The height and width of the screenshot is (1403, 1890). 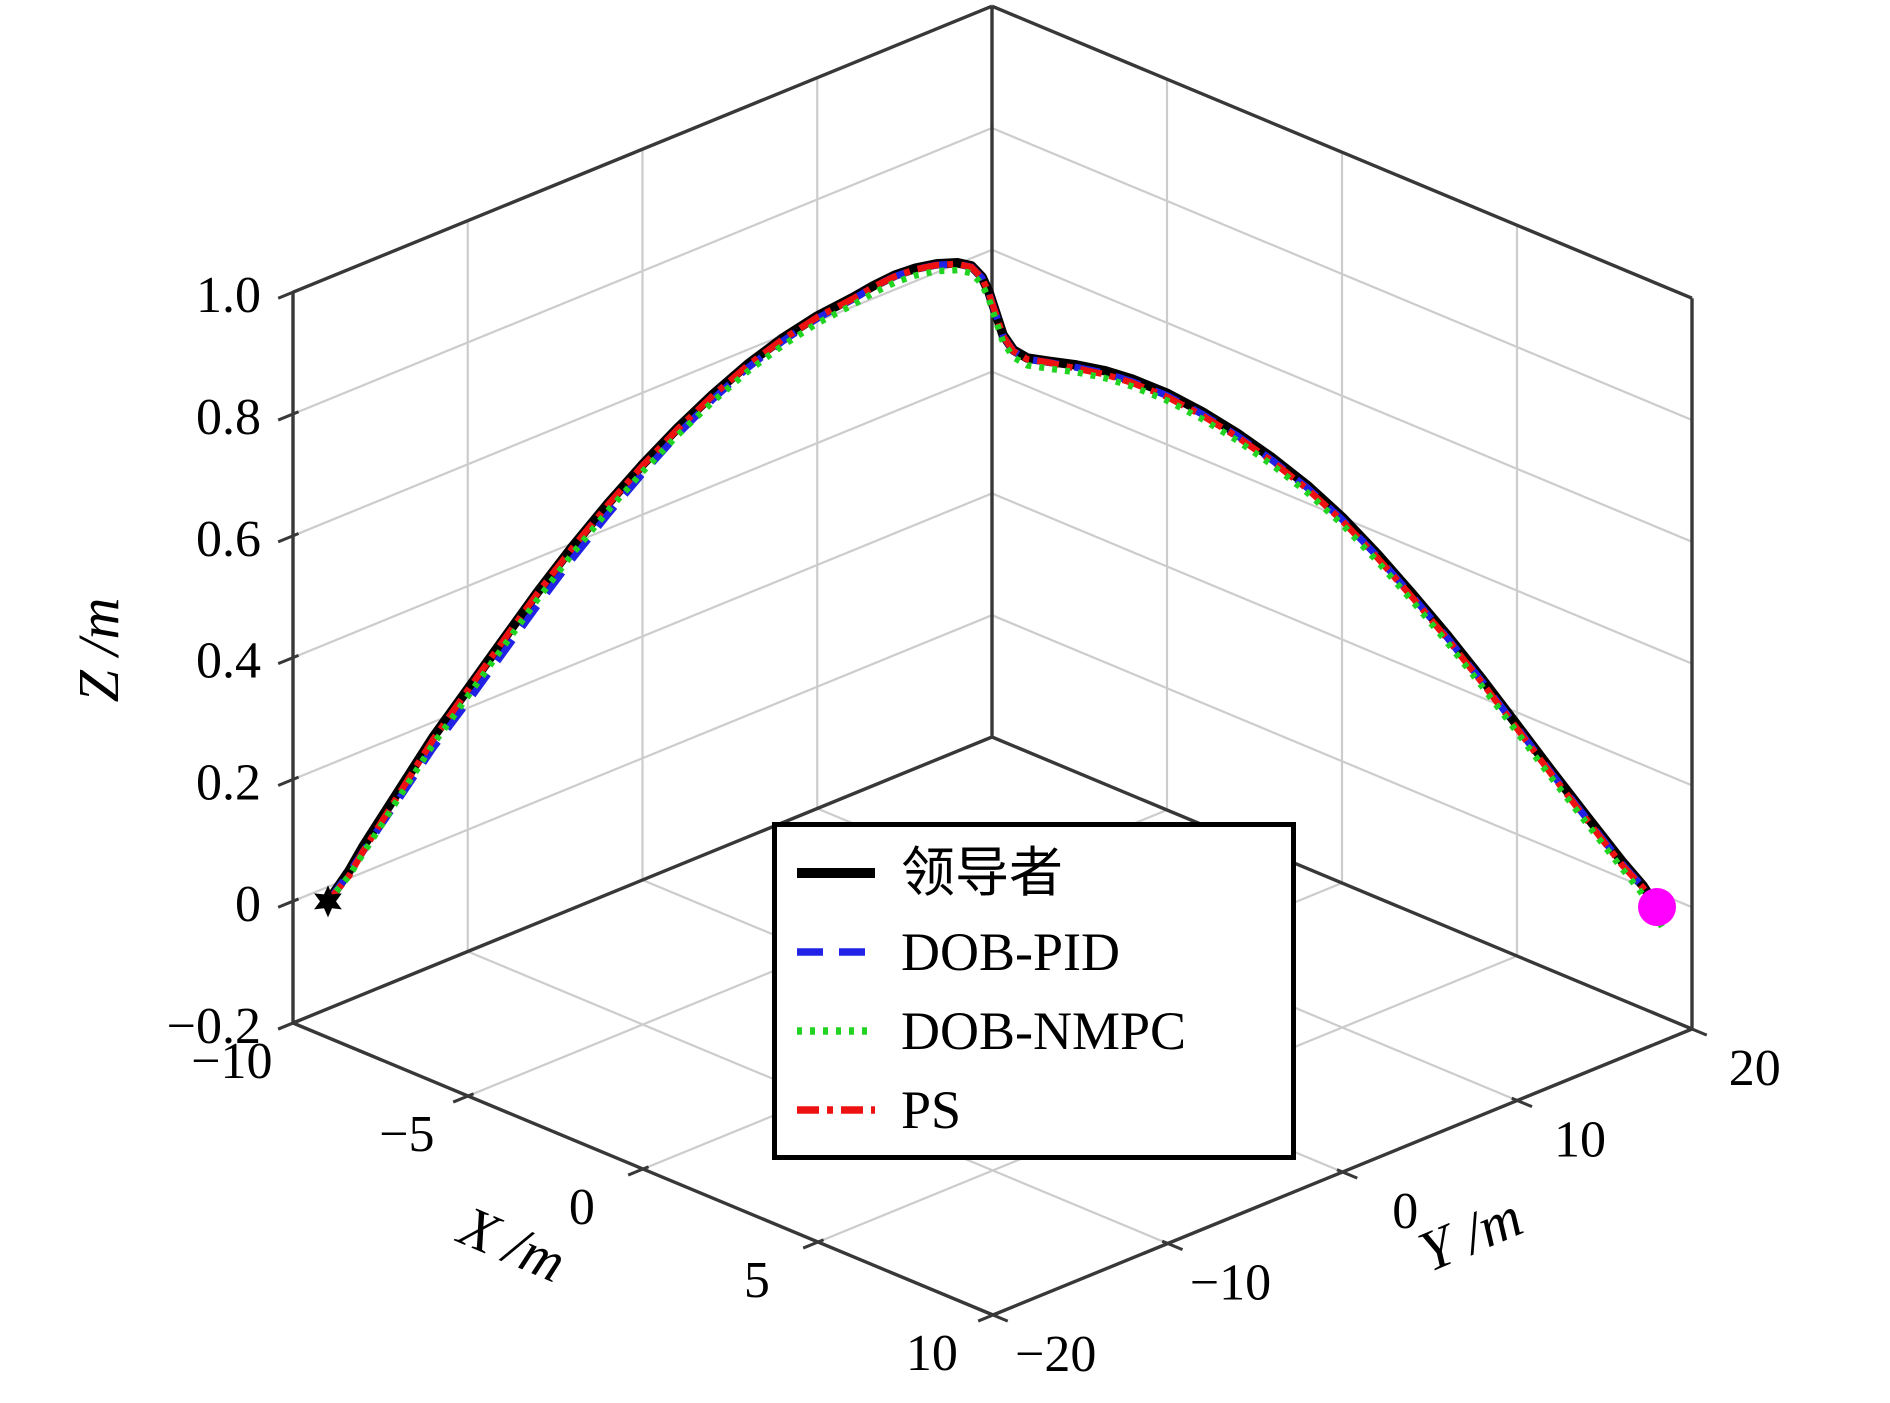 I want to click on x-axis-title: X /m, so click(x=511, y=1243).